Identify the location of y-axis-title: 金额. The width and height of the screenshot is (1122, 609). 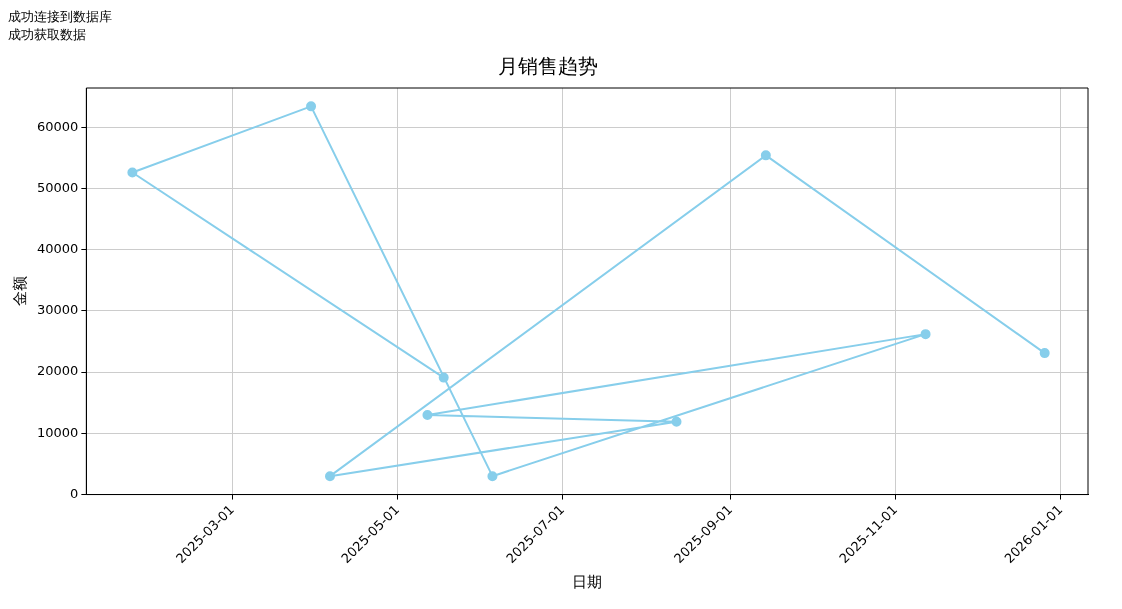
(19, 291).